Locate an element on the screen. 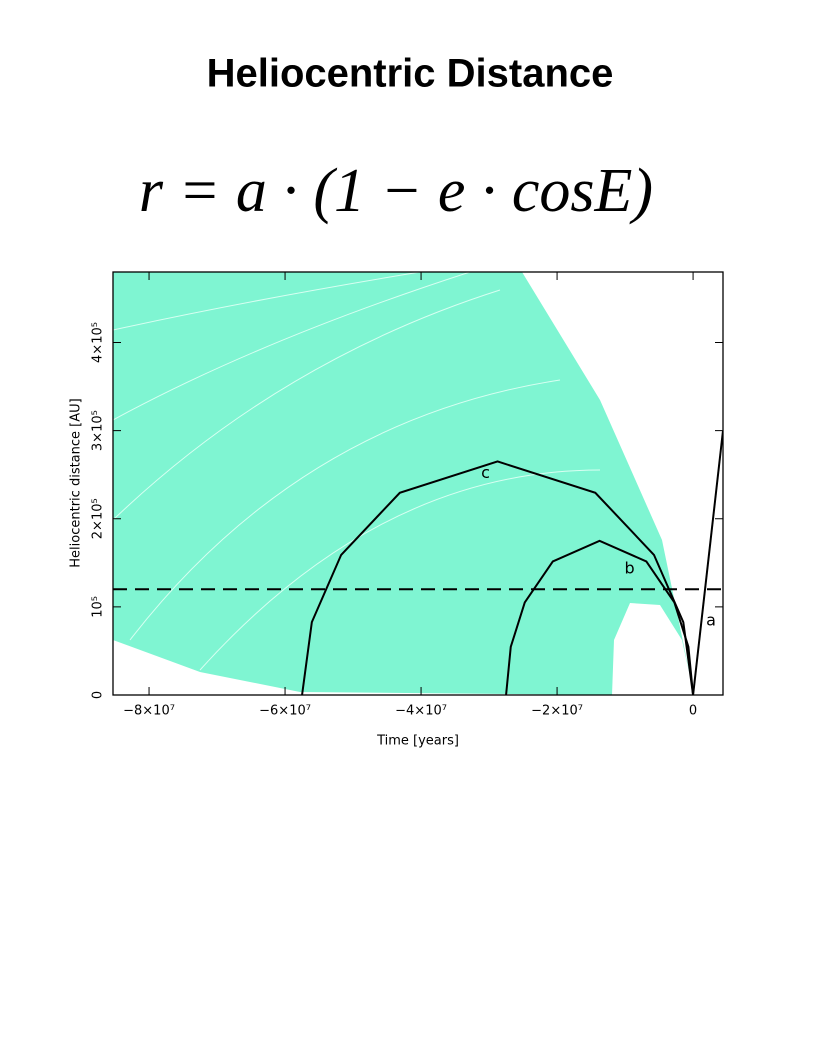 This screenshot has height=1060, width=816. formula: r = a · (1 − e · cosE) is located at coordinates (396, 191).